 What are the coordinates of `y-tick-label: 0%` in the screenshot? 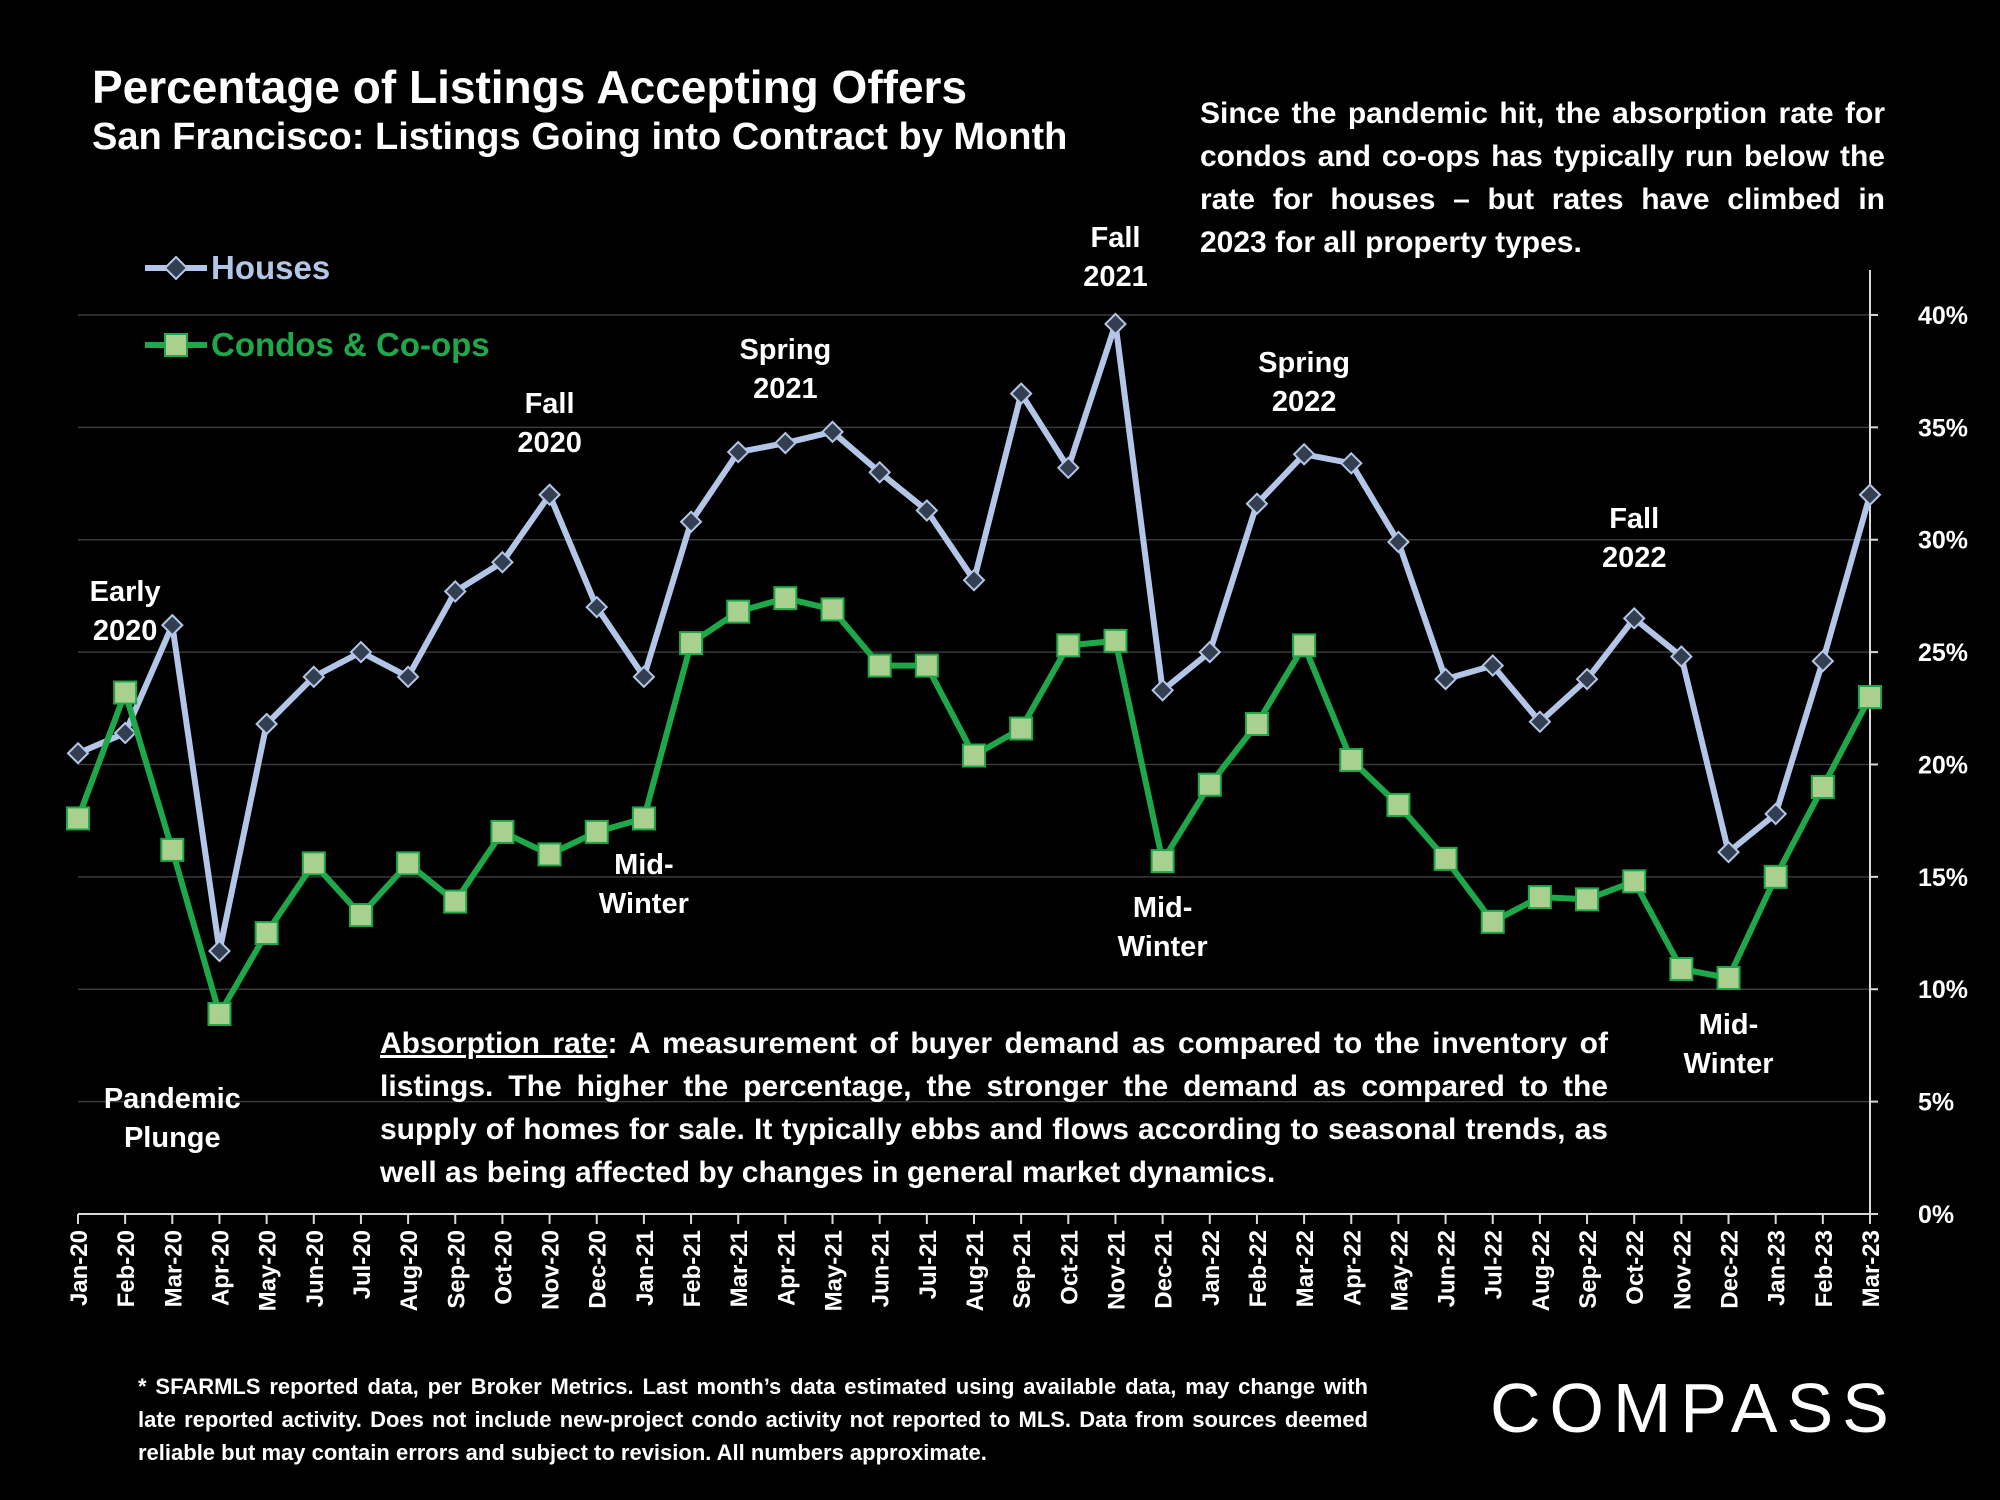 It's located at (1936, 1215).